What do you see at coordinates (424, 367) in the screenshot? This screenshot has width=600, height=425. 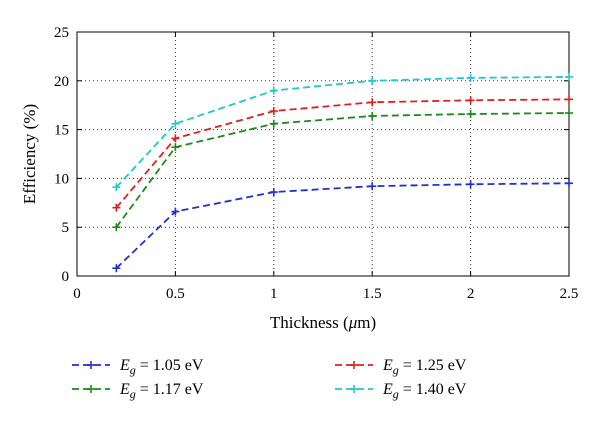 I see `legend-label: Eg = 1.25 eV` at bounding box center [424, 367].